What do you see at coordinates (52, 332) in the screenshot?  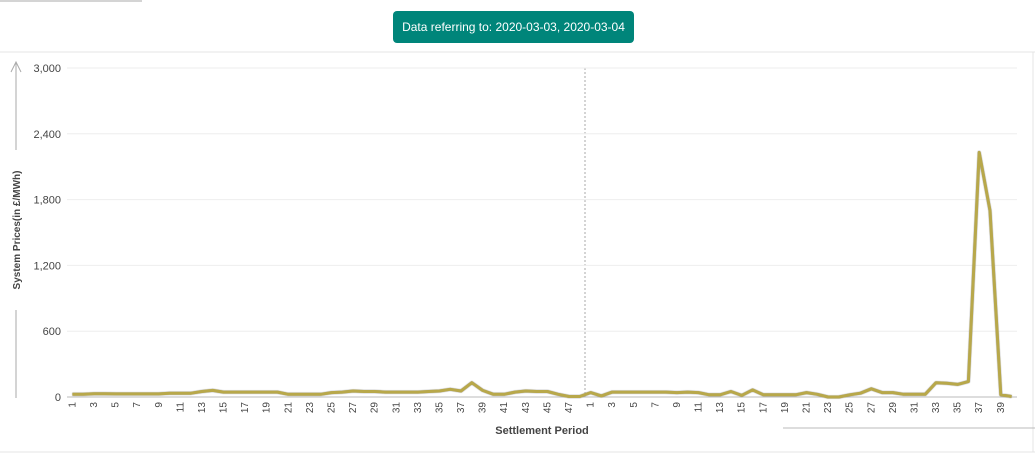 I see `y-tick-label: 600` at bounding box center [52, 332].